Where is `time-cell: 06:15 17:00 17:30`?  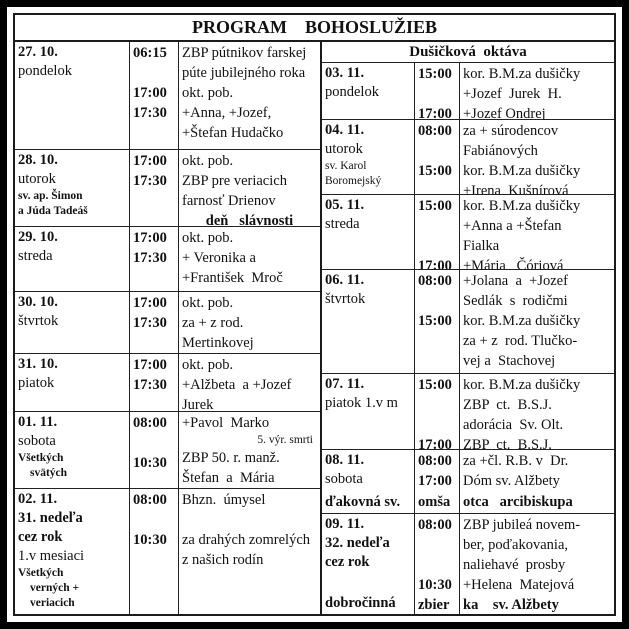 time-cell: 06:15 17:00 17:30 is located at coordinates (154, 95).